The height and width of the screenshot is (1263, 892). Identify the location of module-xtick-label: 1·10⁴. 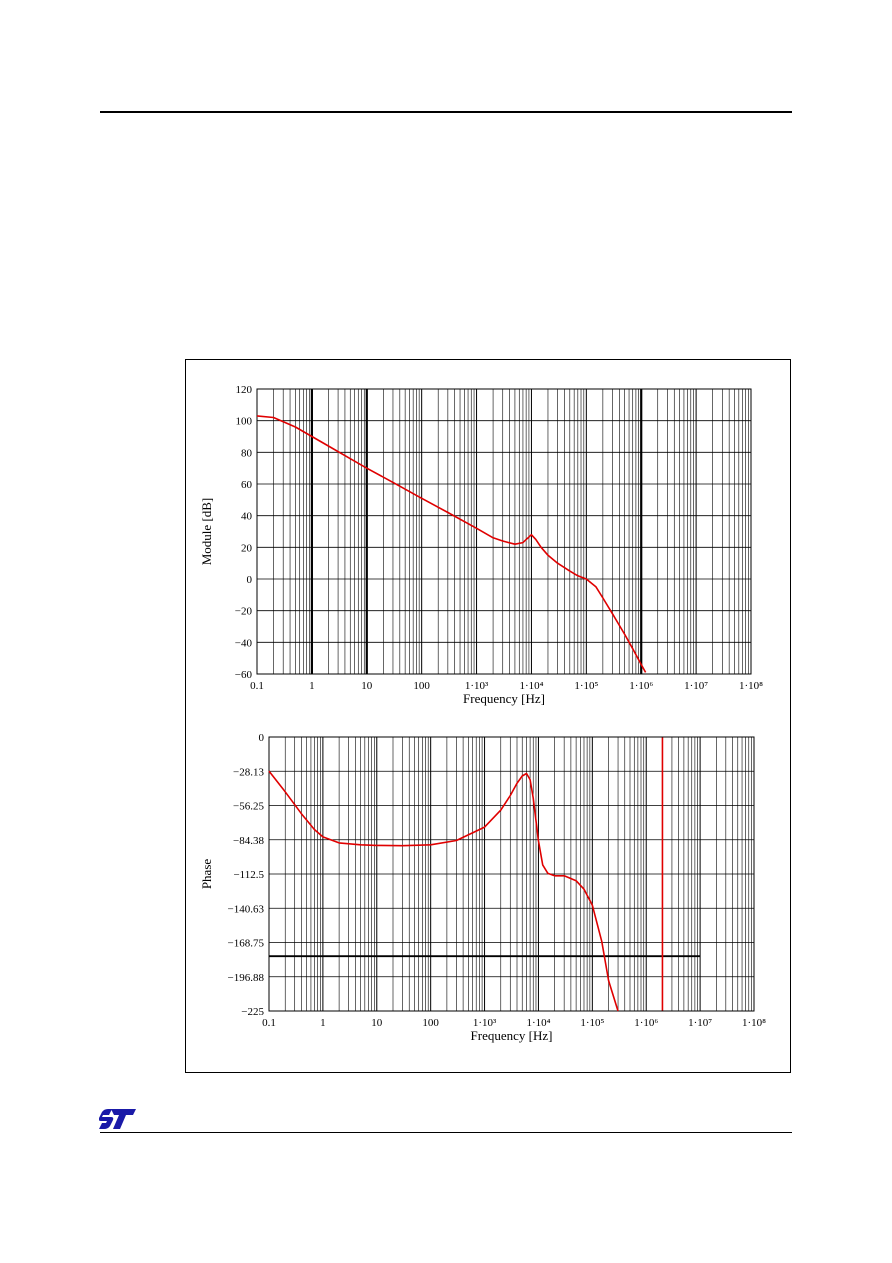
(531, 686).